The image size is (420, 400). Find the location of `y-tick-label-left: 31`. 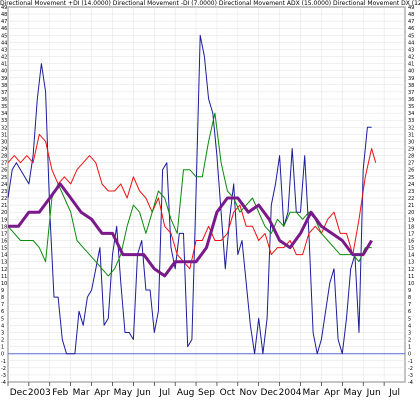

y-tick-label-left: 31 is located at coordinates (4, 135).